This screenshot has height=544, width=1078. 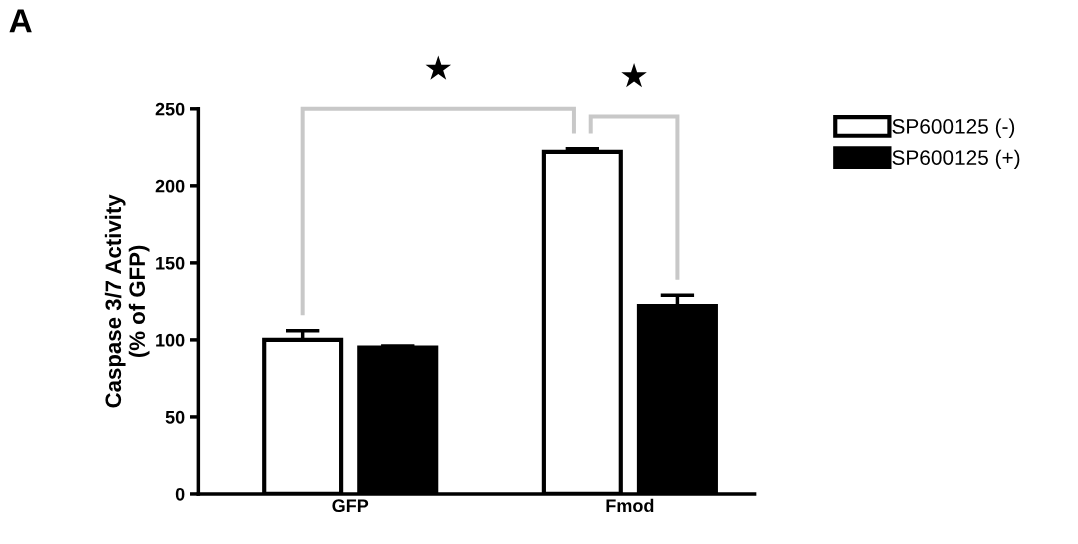 I want to click on y-tick-label: 150, so click(x=170, y=263).